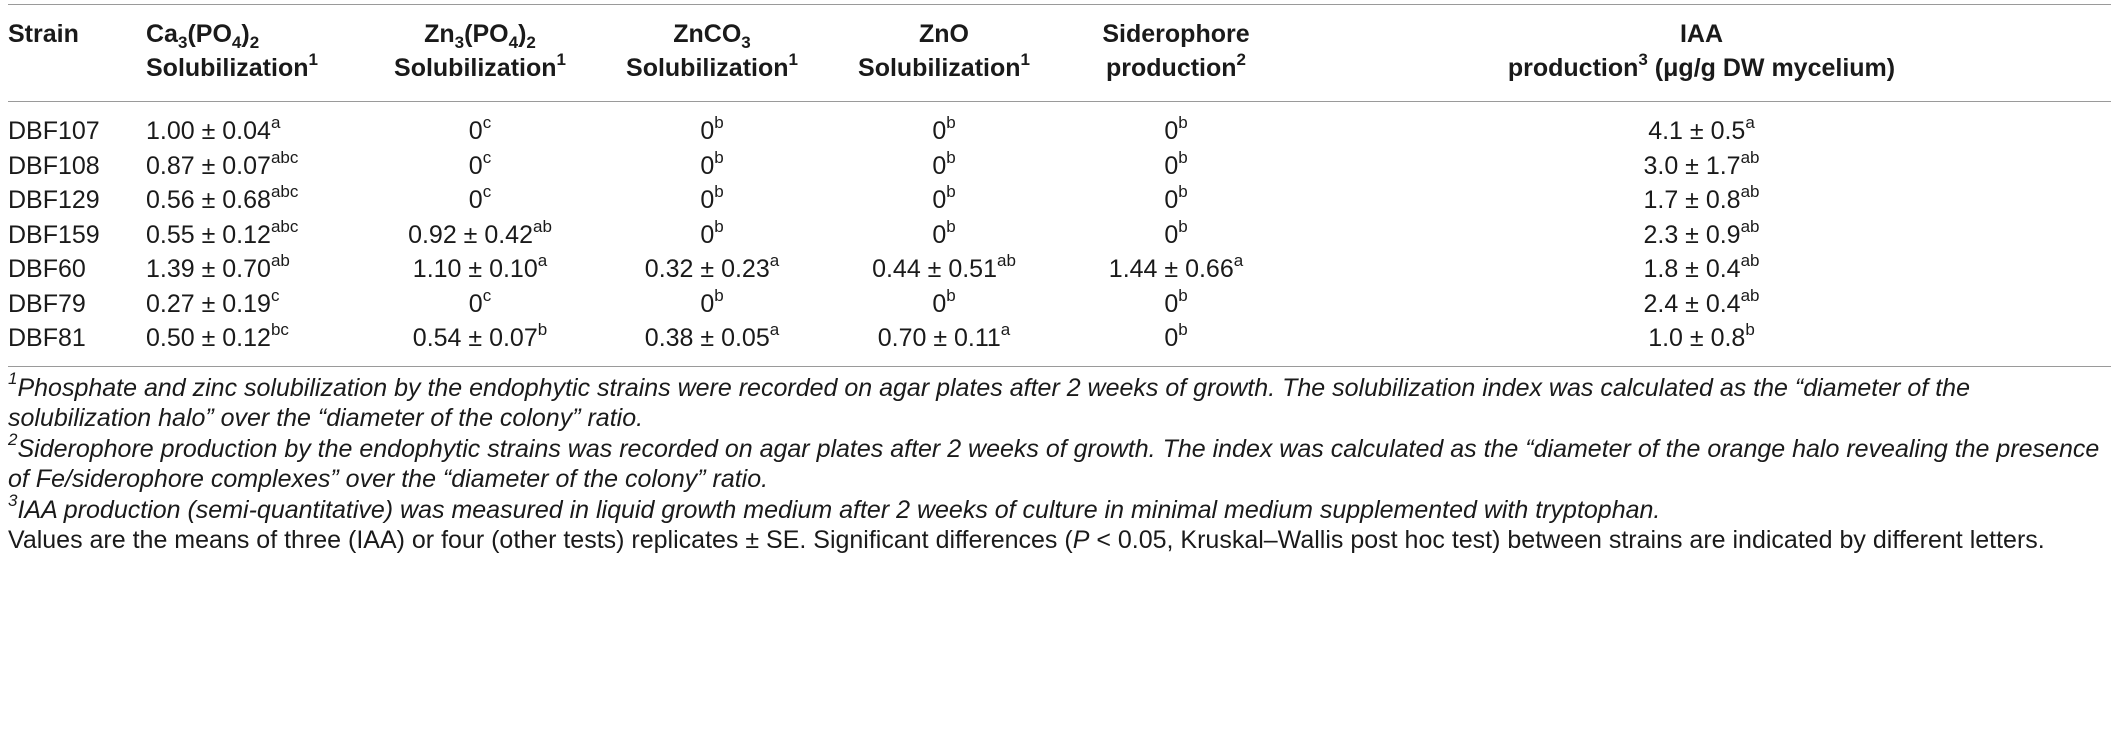 The image size is (2119, 753). What do you see at coordinates (707, 338) in the screenshot?
I see `cell-value-text: 0.38 ± 0.05` at bounding box center [707, 338].